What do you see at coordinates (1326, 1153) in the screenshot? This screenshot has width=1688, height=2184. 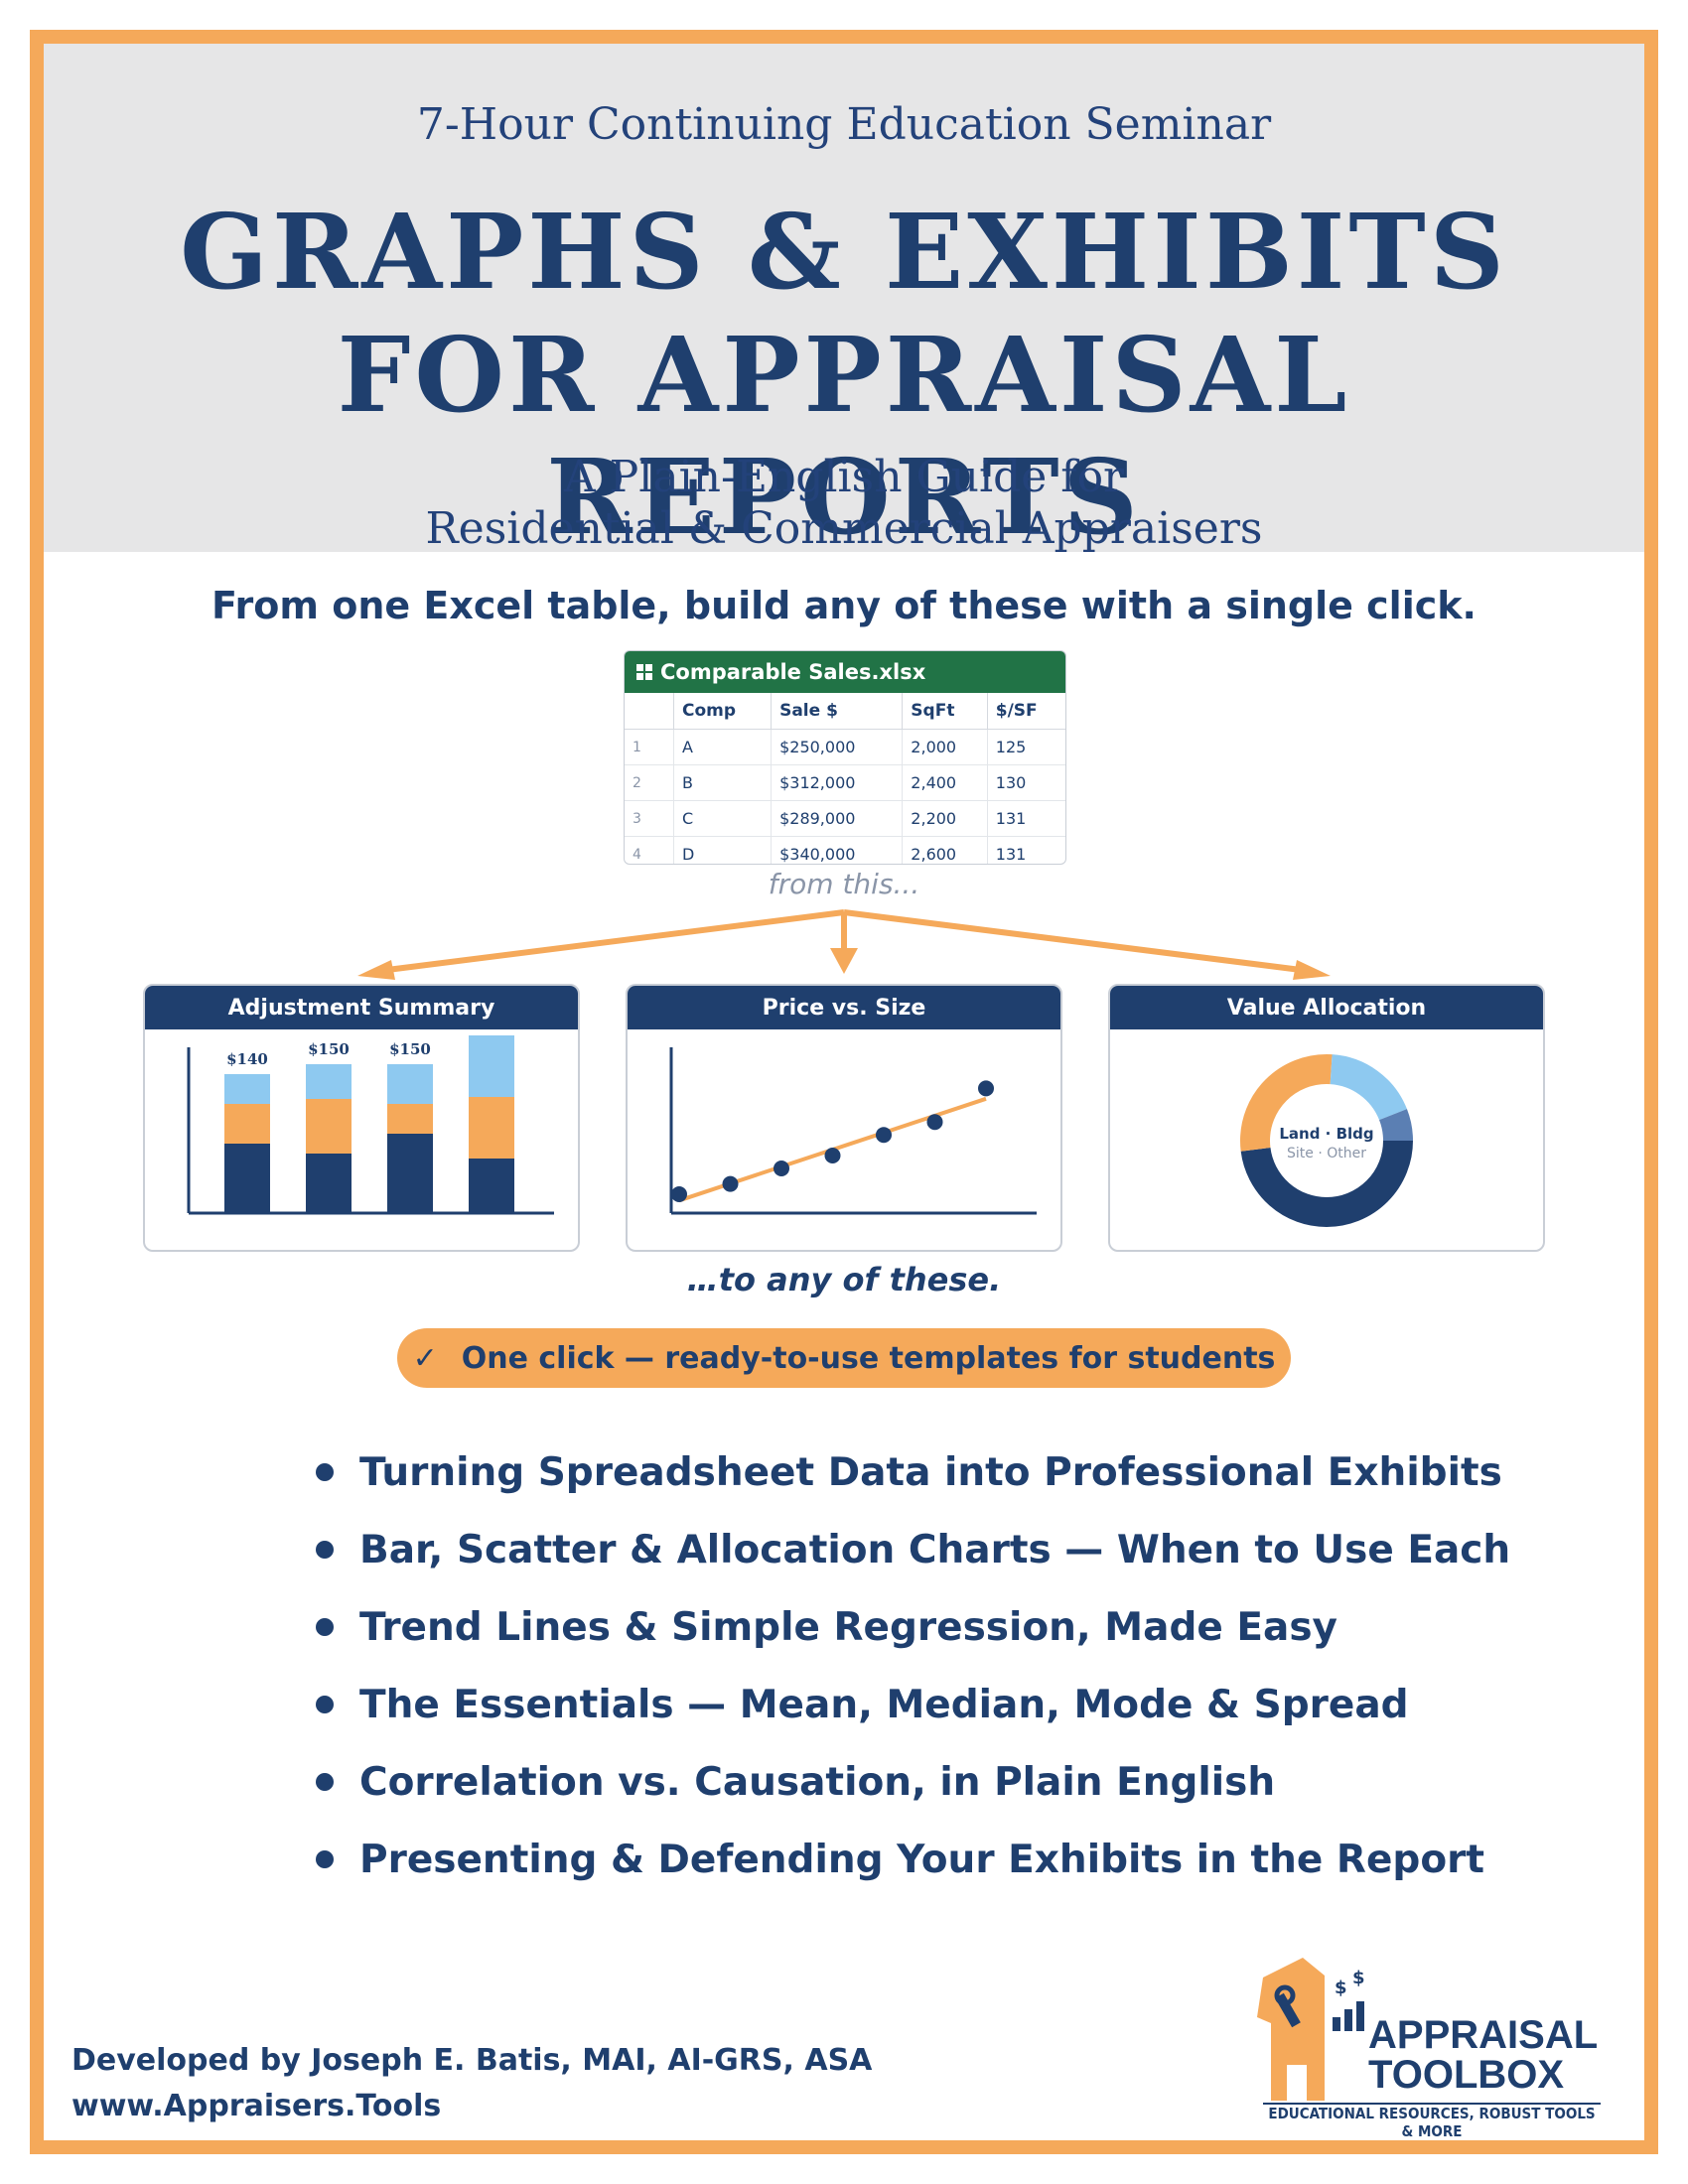 I see `donut-center-sublabel: Site · Other` at bounding box center [1326, 1153].